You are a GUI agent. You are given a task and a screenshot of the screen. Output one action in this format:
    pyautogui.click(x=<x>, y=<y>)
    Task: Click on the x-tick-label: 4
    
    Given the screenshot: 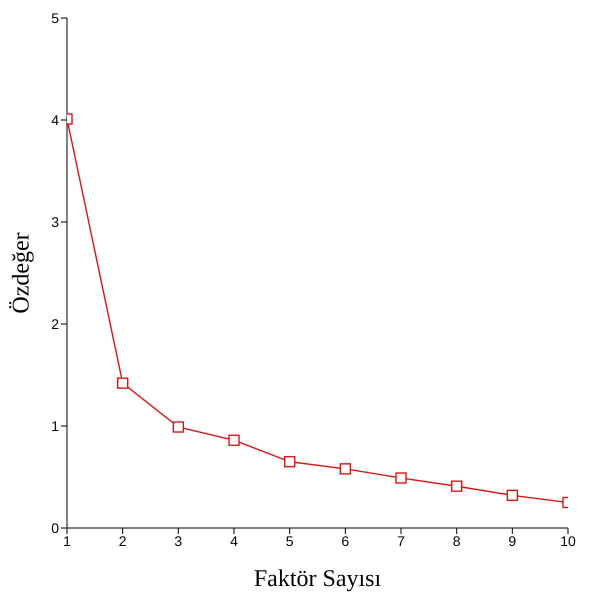 What is the action you would take?
    pyautogui.click(x=234, y=540)
    